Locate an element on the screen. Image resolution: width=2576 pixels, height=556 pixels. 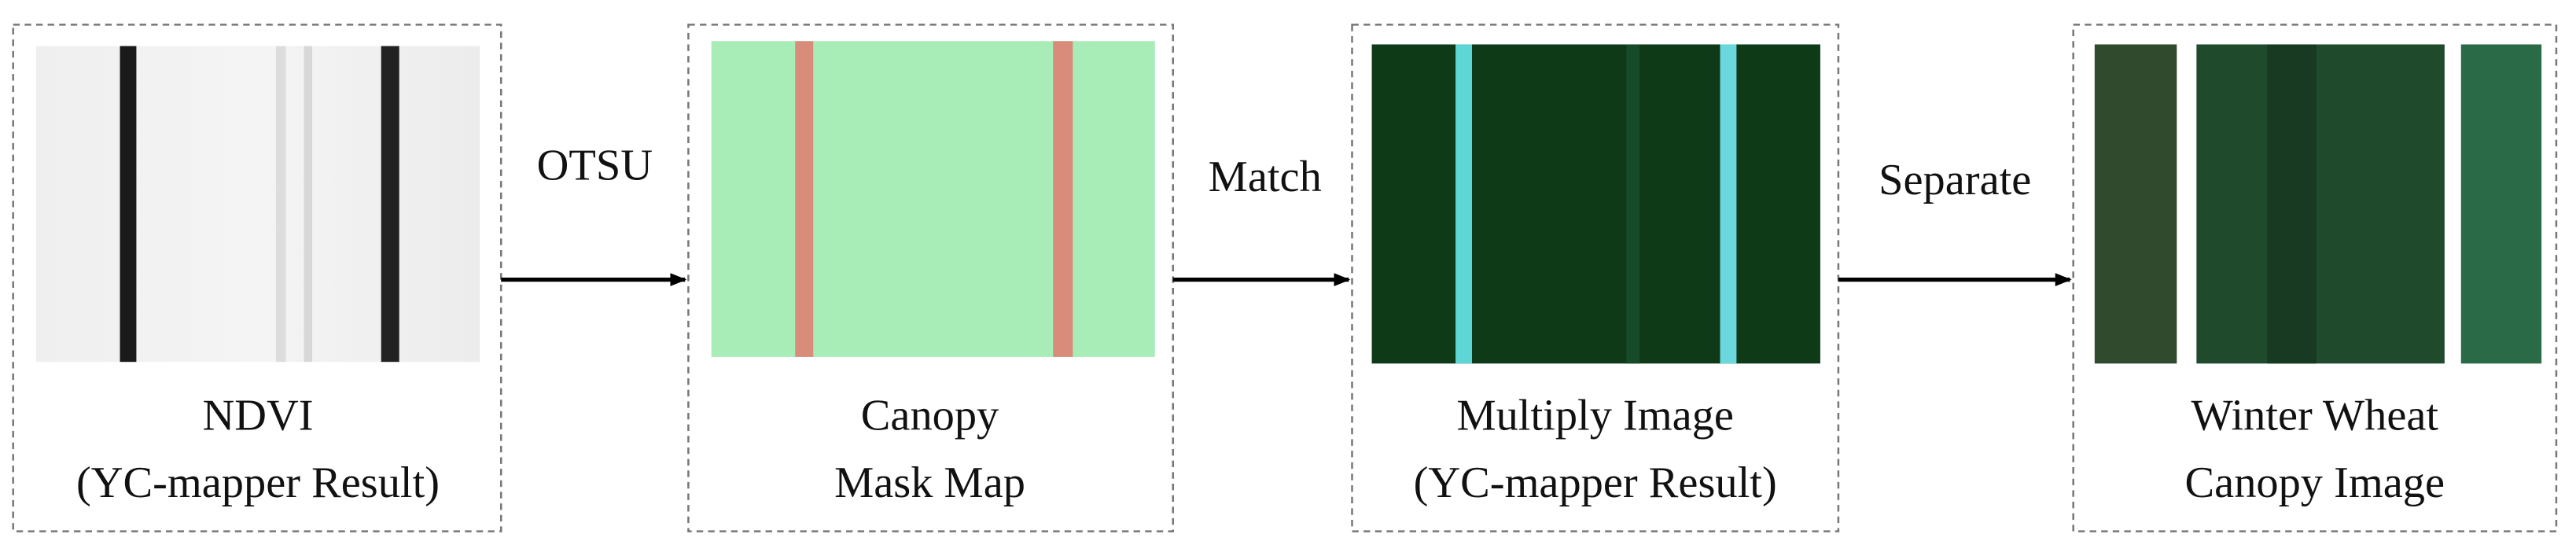
edge-label: Match is located at coordinates (1265, 177).